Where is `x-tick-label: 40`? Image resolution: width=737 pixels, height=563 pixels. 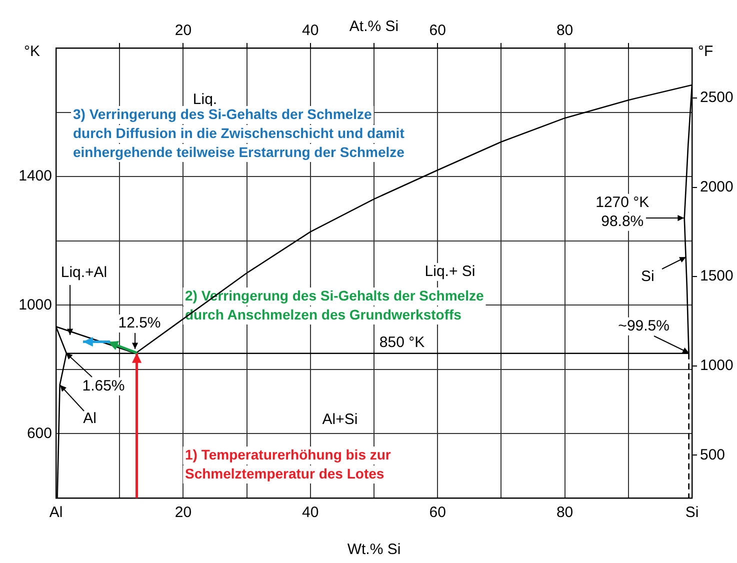
x-tick-label: 40 is located at coordinates (310, 513).